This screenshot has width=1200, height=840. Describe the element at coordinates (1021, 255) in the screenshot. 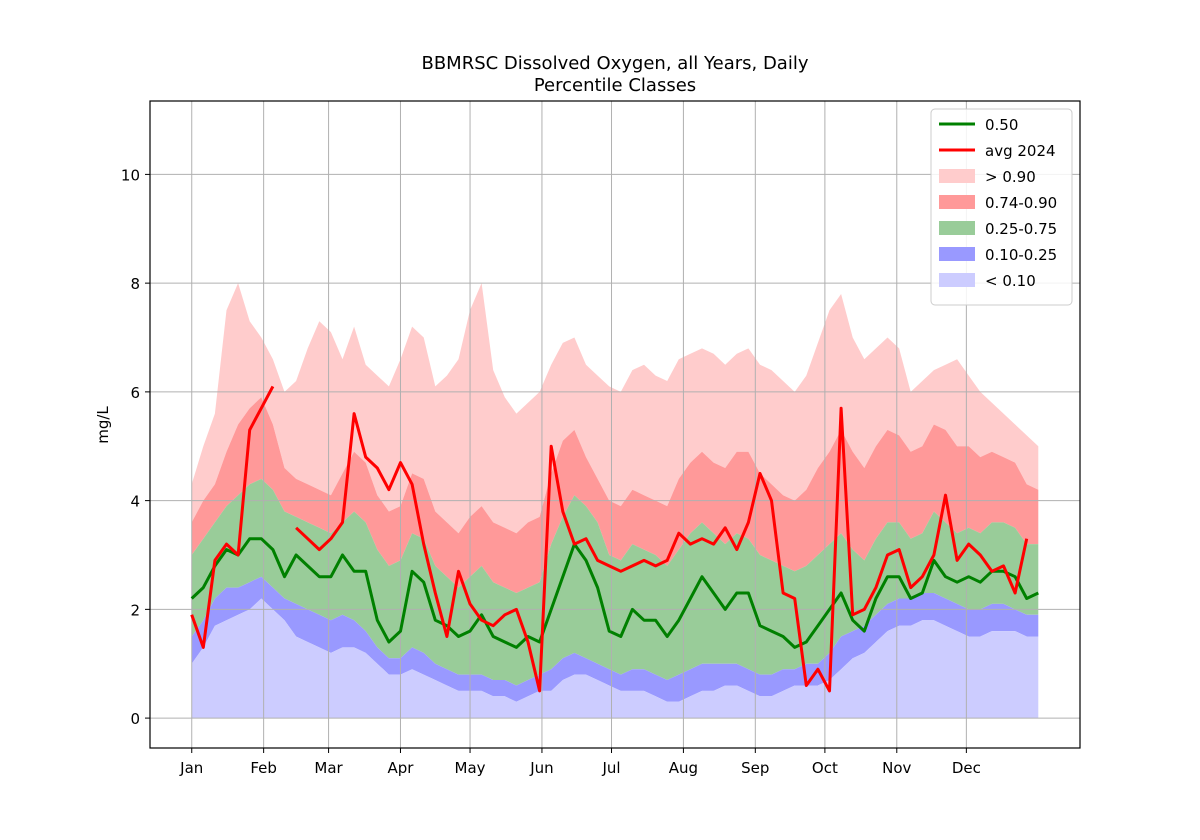

I see `legend-label: 0.10-0.25` at that location.